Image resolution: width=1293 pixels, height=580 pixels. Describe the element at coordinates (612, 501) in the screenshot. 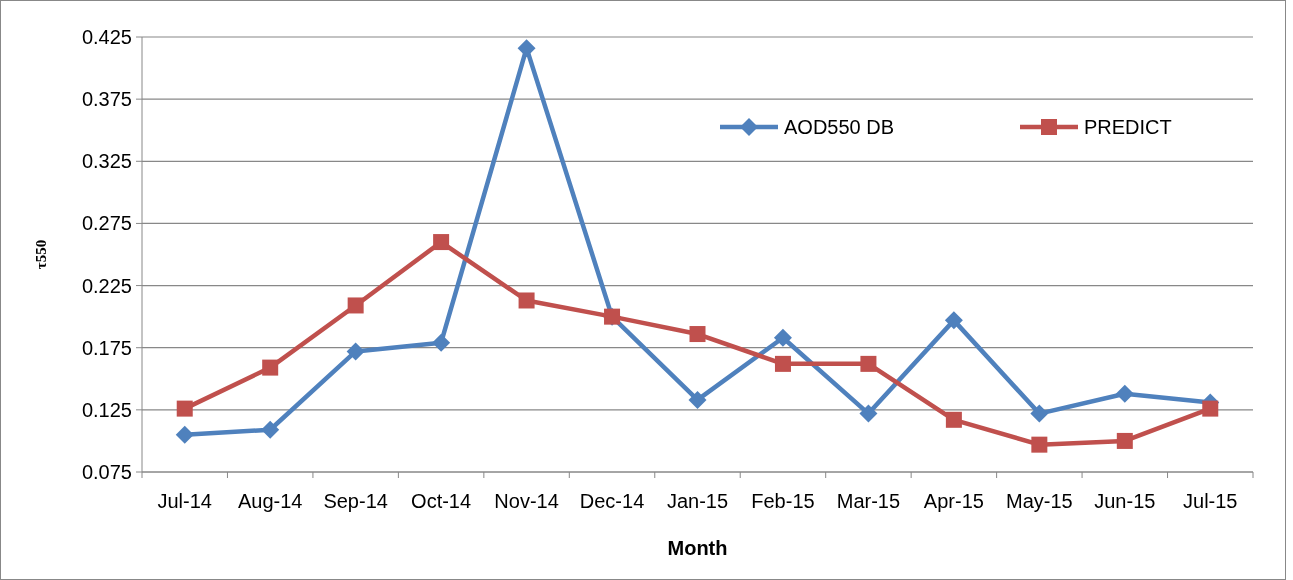

I see `x-tick-label: Dec-14` at that location.